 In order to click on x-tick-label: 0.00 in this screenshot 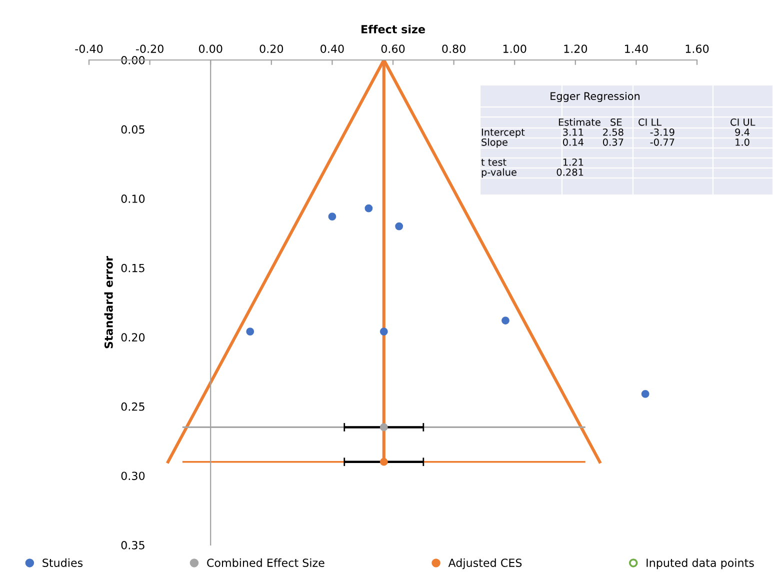, I will do `click(210, 48)`.